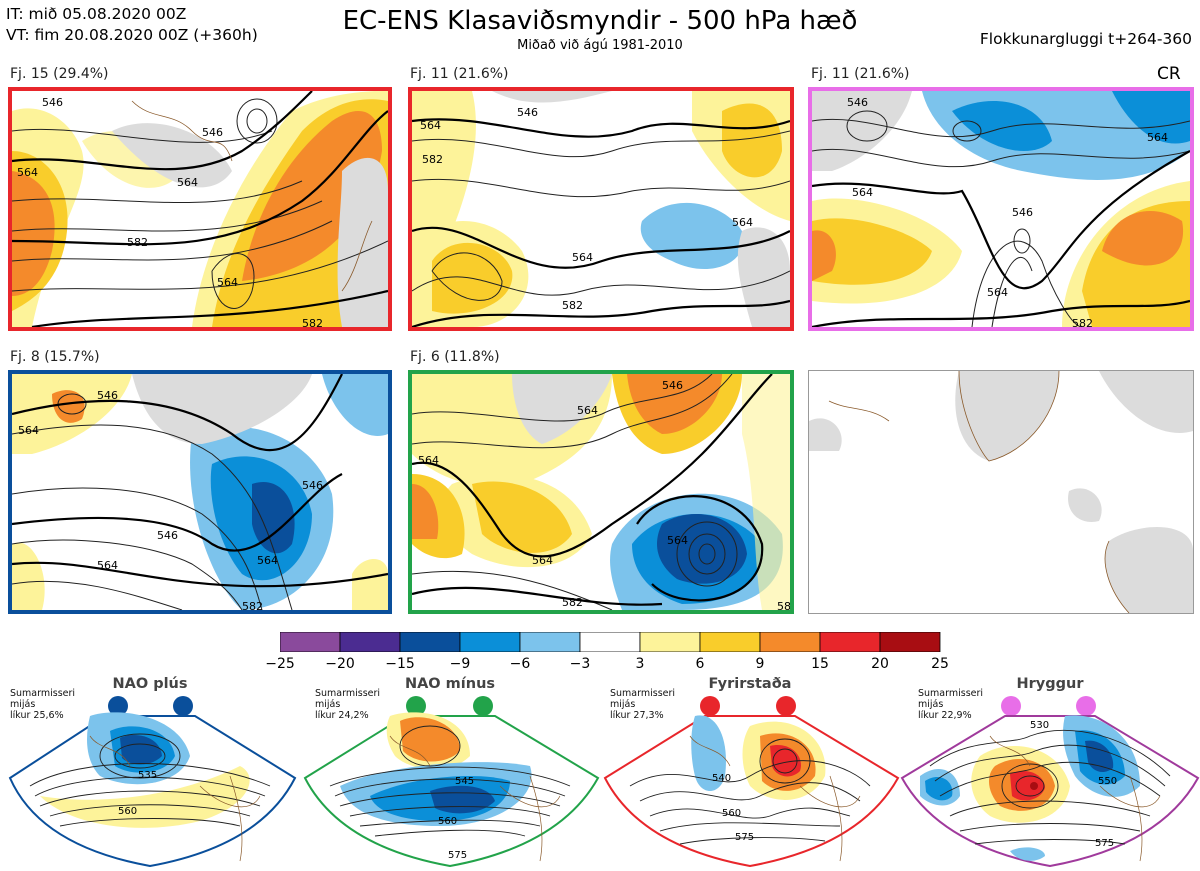 The height and width of the screenshot is (871, 1200). What do you see at coordinates (1001, 492) in the screenshot?
I see `empty-map-panel` at bounding box center [1001, 492].